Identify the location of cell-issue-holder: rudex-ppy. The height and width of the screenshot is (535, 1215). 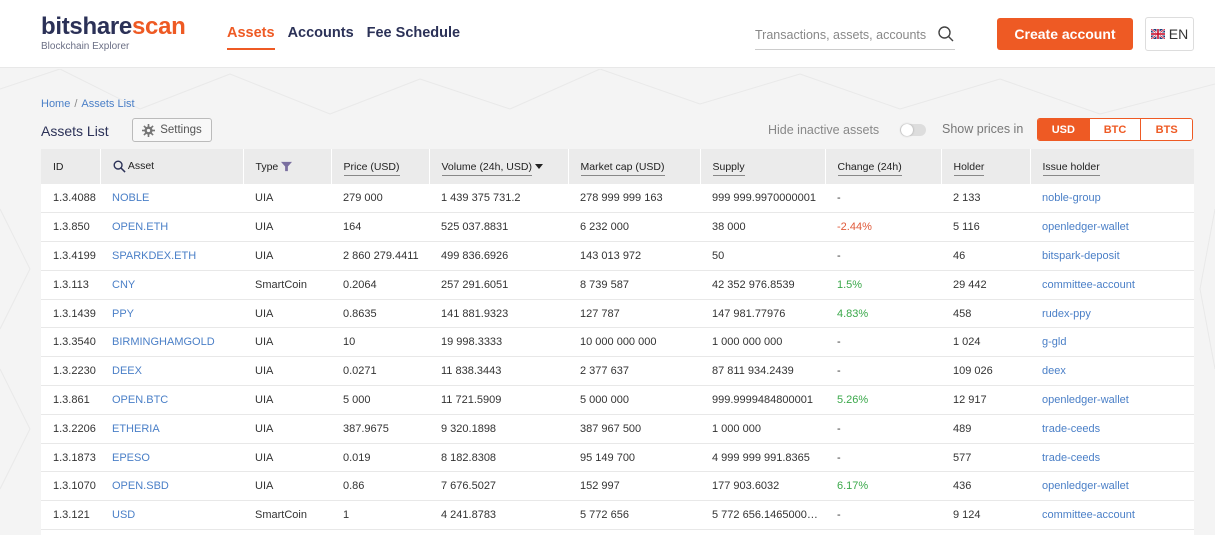
(1112, 314).